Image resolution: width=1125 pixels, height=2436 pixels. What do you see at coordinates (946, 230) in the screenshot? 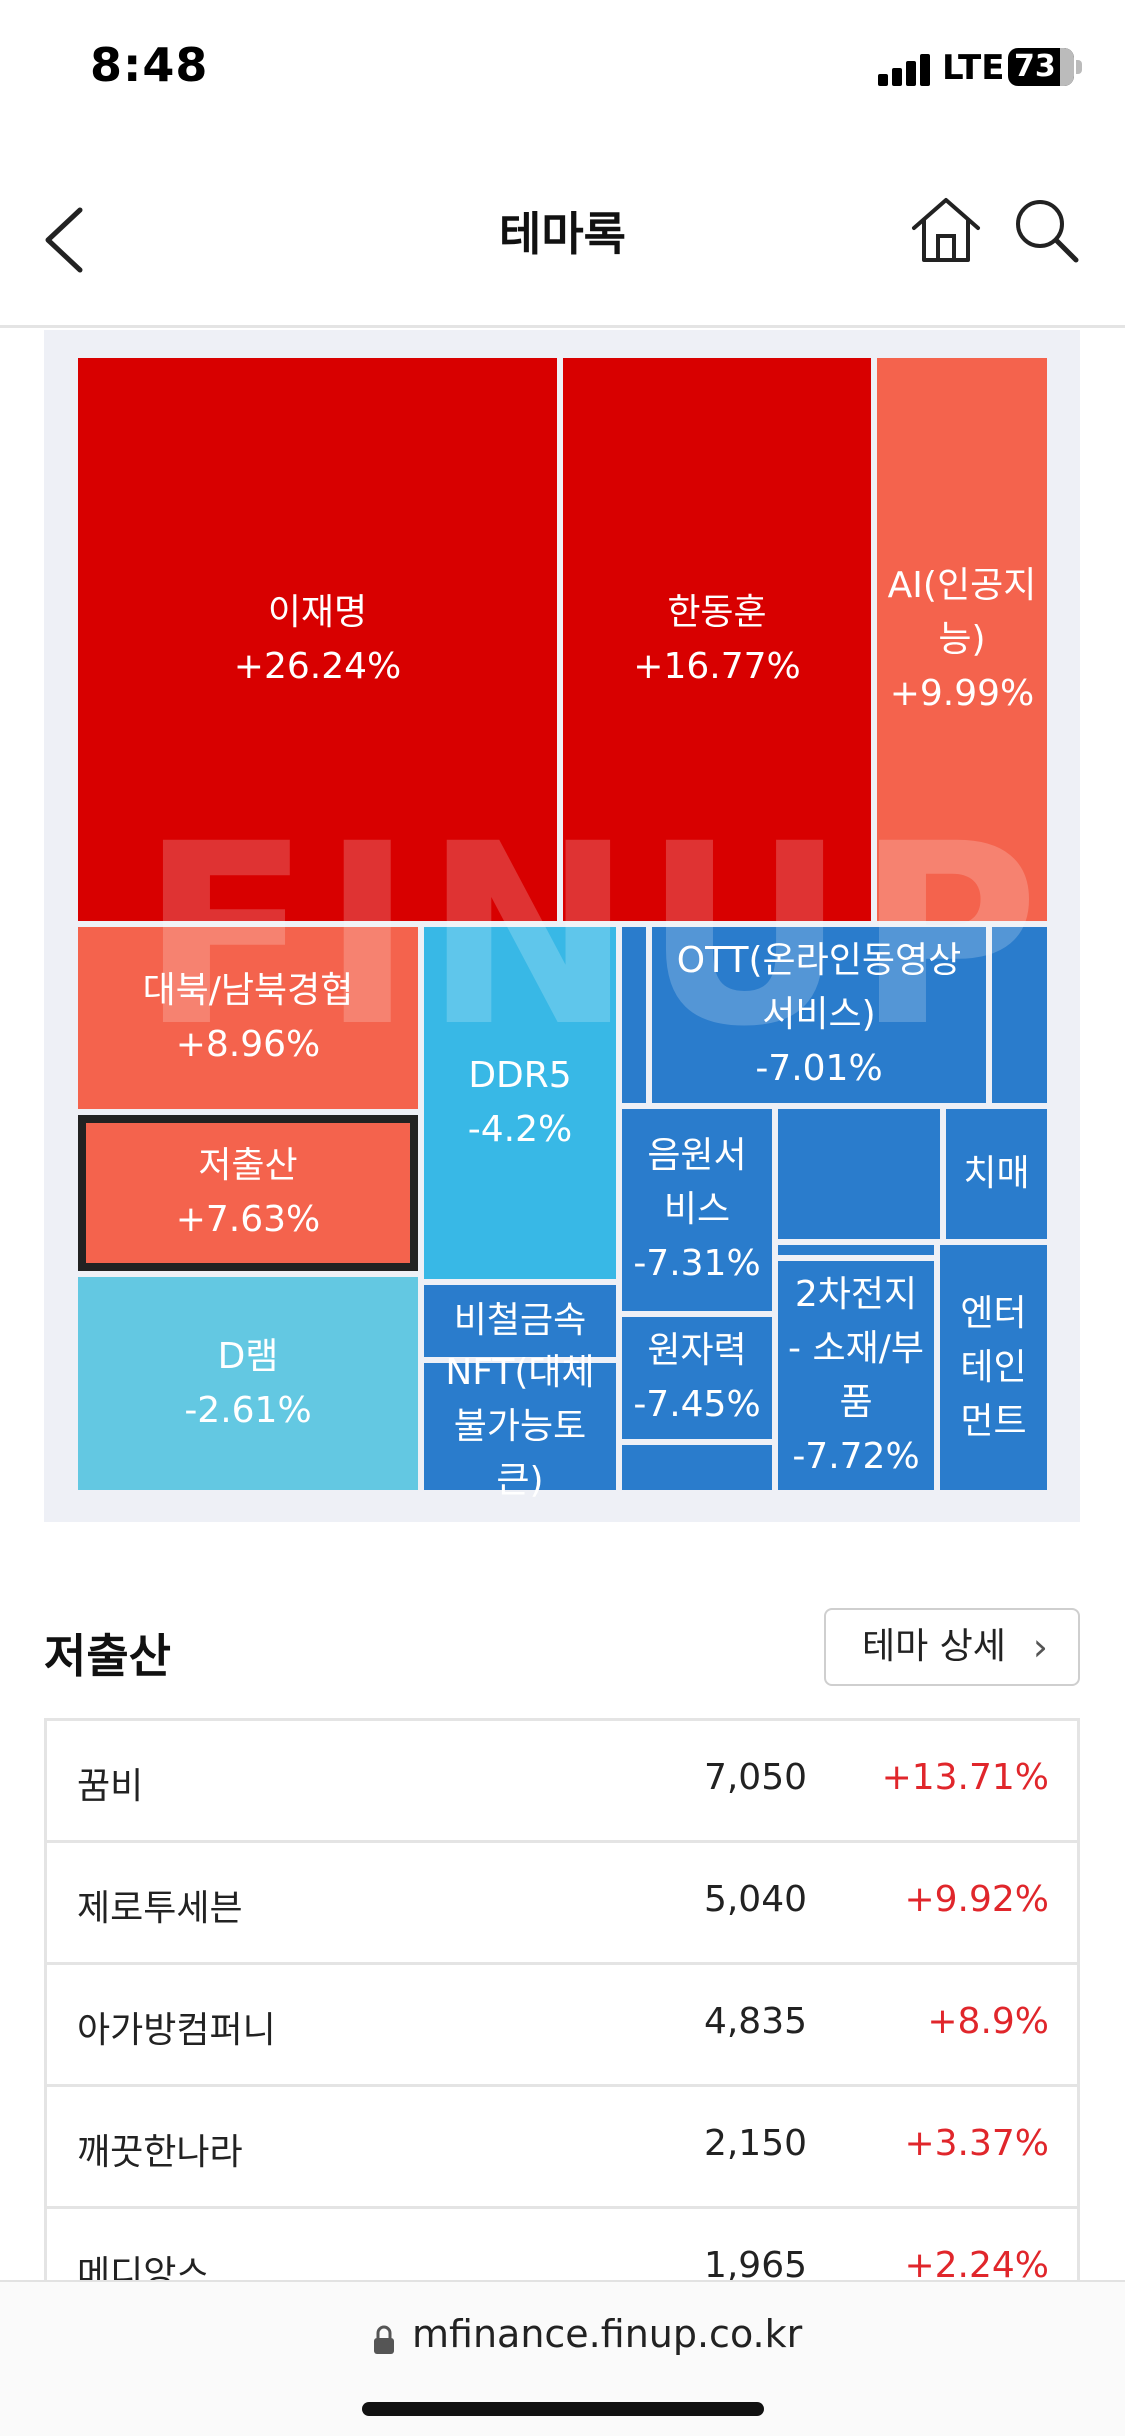
I see `home-icon` at bounding box center [946, 230].